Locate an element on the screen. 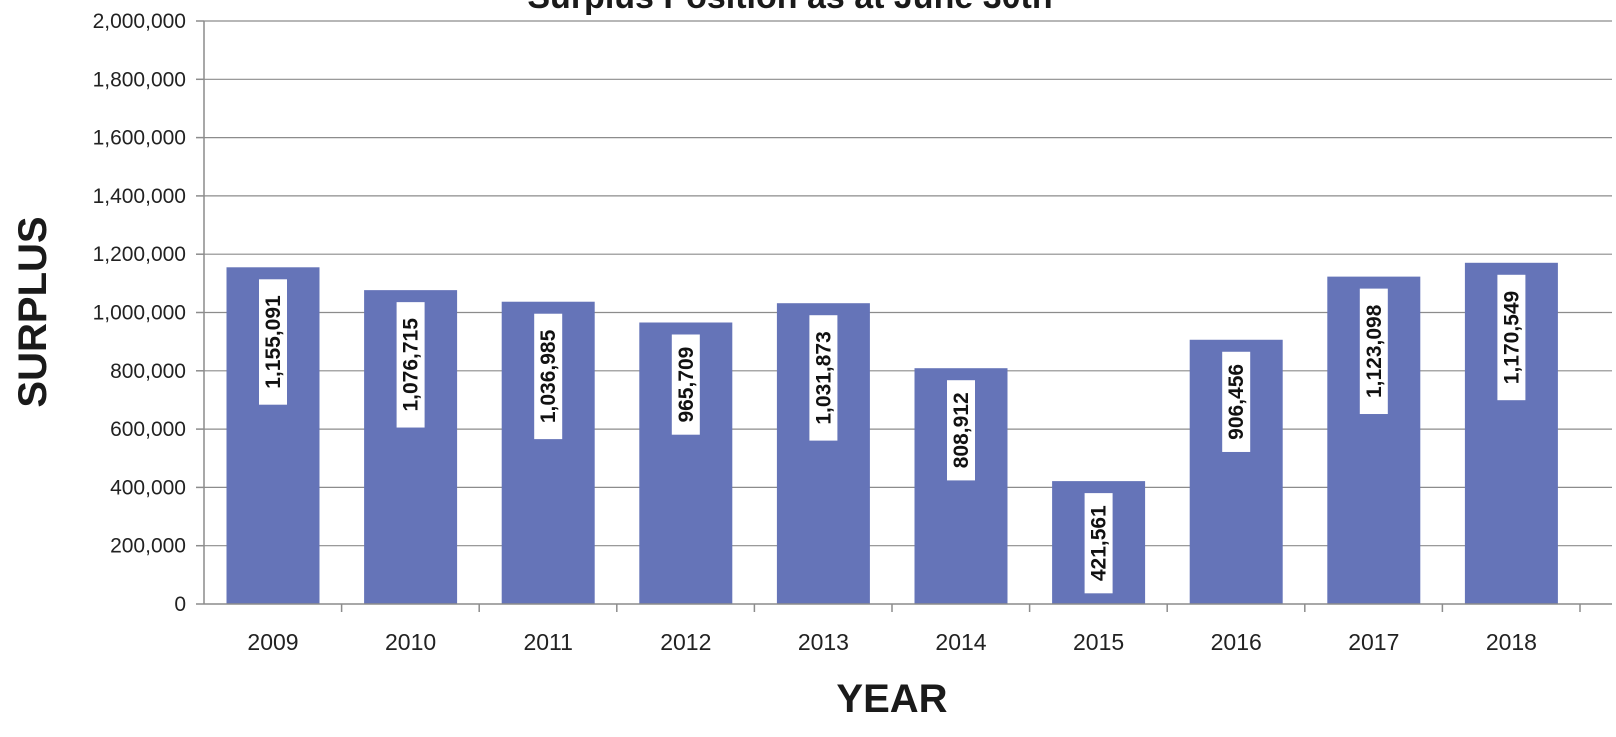 The image size is (1616, 737). y-tick-label: 2,000,000 is located at coordinates (139, 21).